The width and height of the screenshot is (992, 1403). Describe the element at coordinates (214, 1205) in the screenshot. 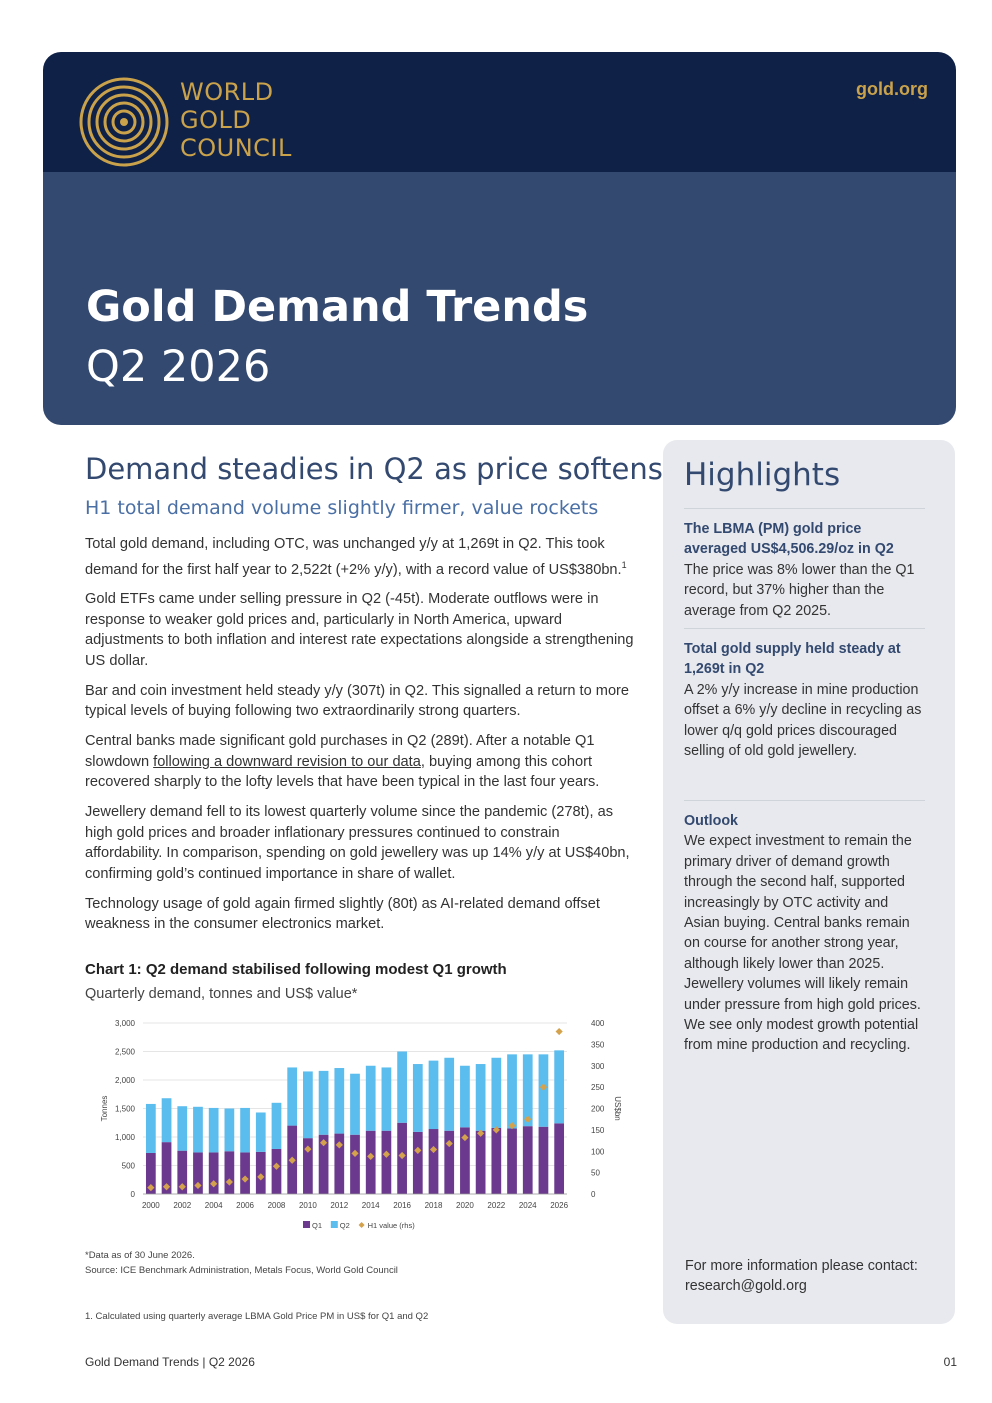

I see `x-tick-label: 2004` at that location.